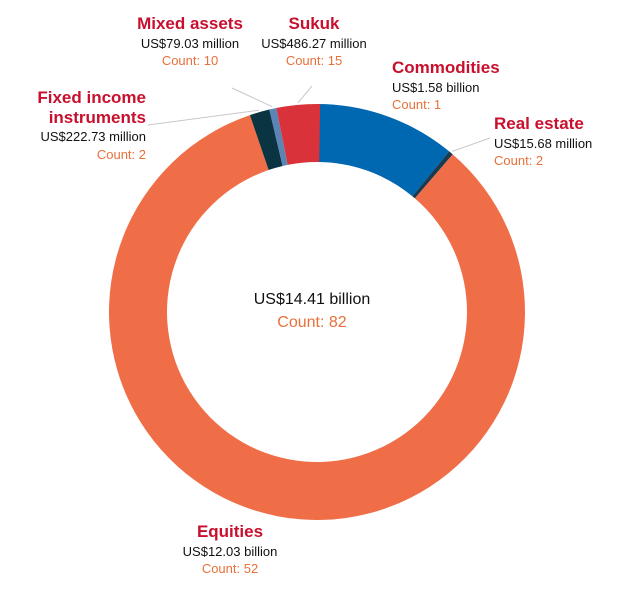 Image resolution: width=624 pixels, height=599 pixels. I want to click on slice-commodities, so click(383, 150).